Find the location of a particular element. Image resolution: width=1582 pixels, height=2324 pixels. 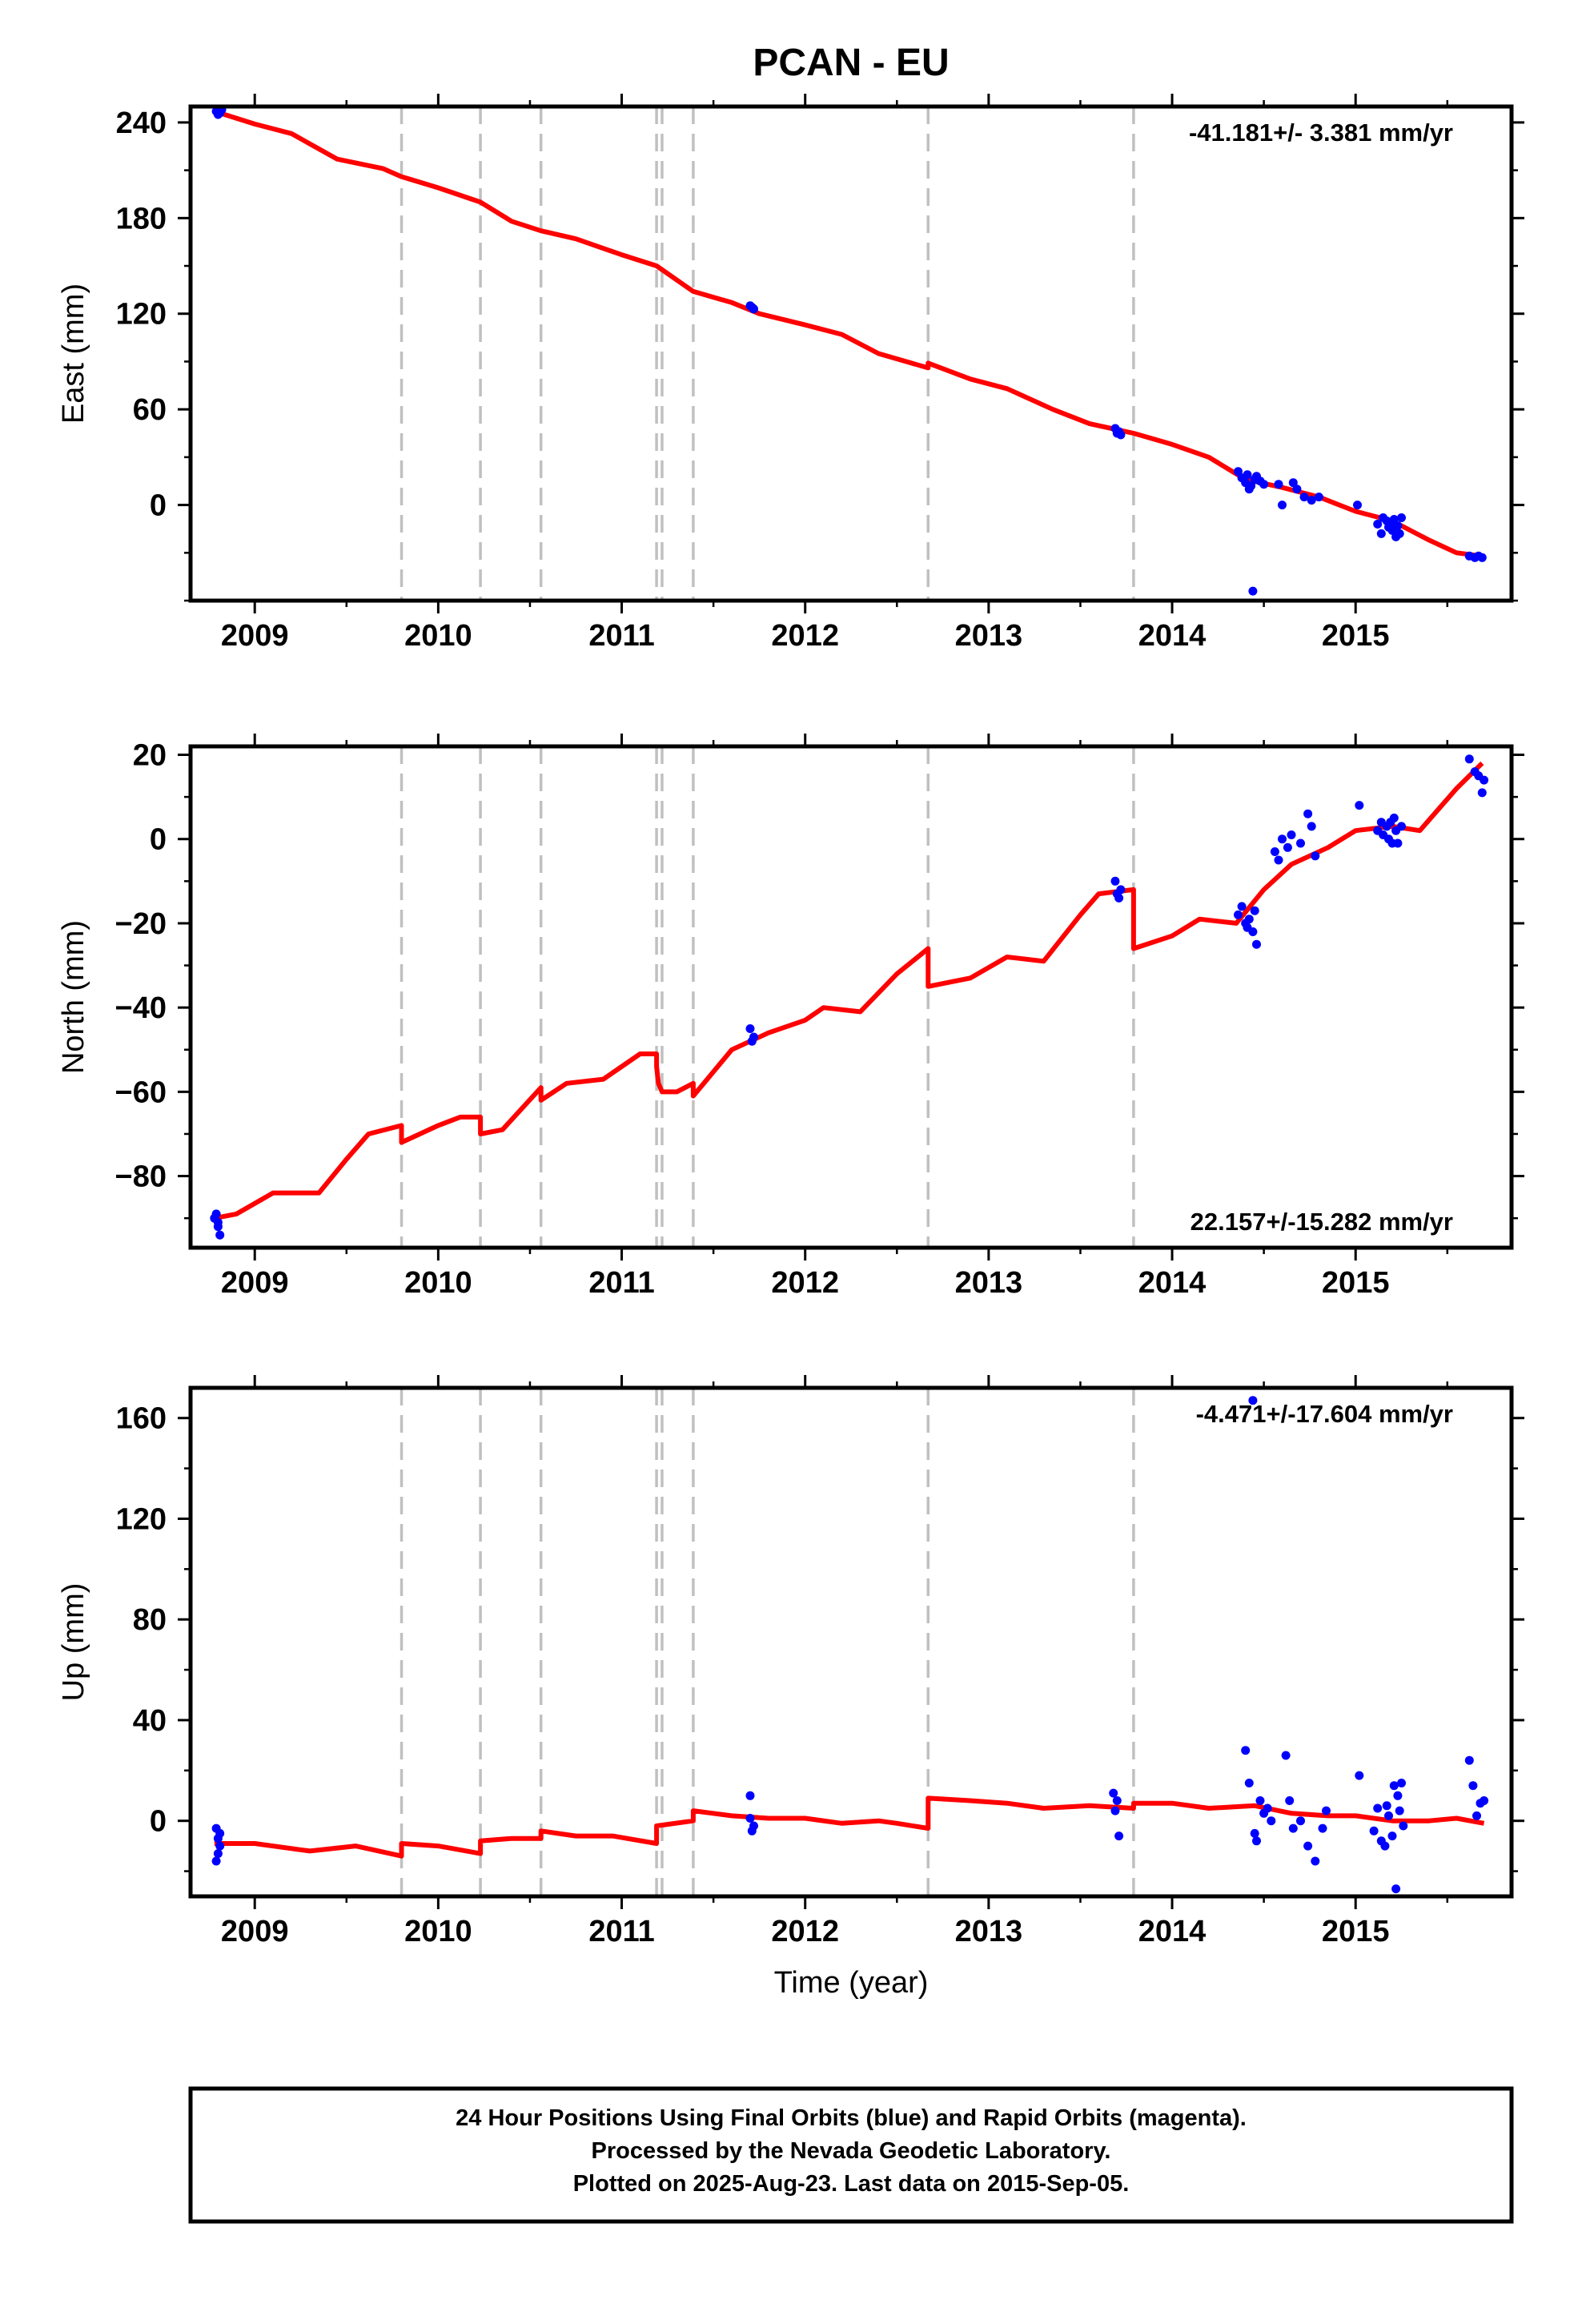

up-rate-label: -4.471+/-17.604 mm/yr is located at coordinates (1325, 1414).